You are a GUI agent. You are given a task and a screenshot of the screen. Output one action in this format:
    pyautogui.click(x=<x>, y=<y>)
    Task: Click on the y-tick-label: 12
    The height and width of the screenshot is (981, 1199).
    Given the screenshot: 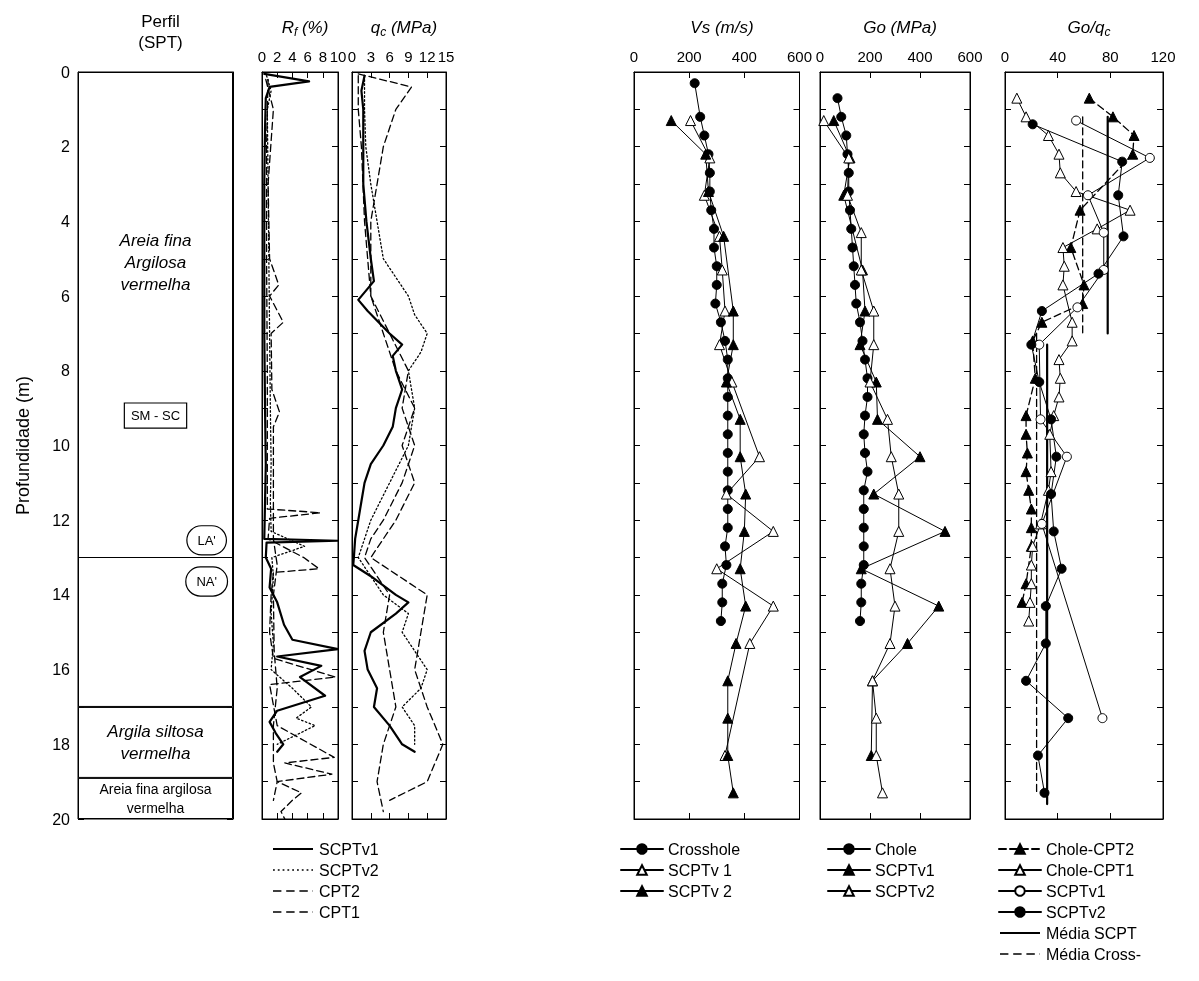 What is the action you would take?
    pyautogui.click(x=61, y=520)
    